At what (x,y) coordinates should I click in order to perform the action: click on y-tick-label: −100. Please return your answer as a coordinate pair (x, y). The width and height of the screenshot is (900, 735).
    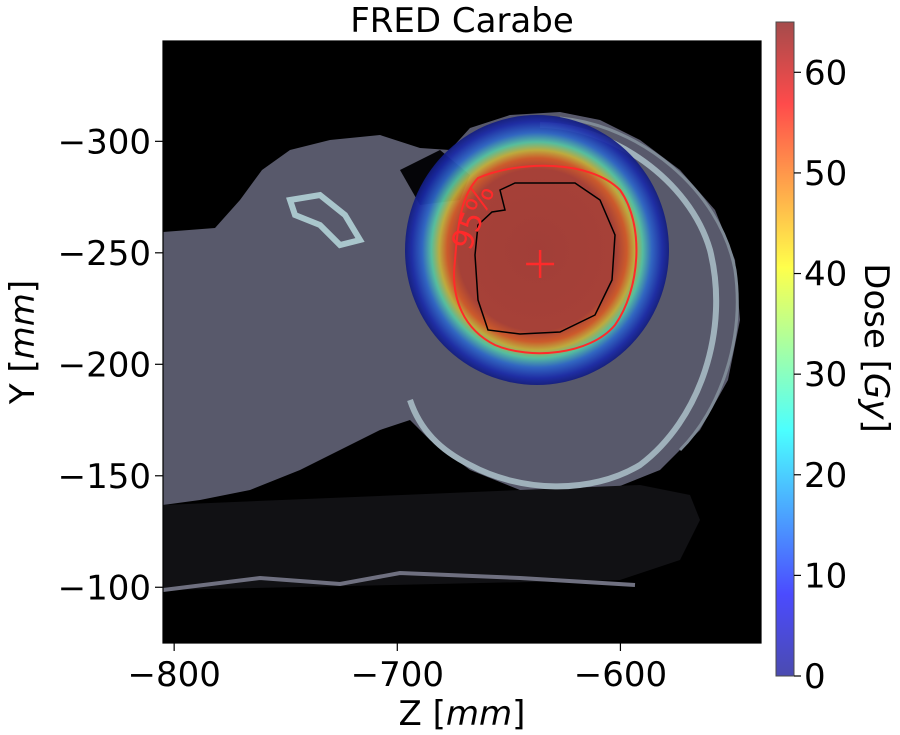
    Looking at the image, I should click on (104, 588).